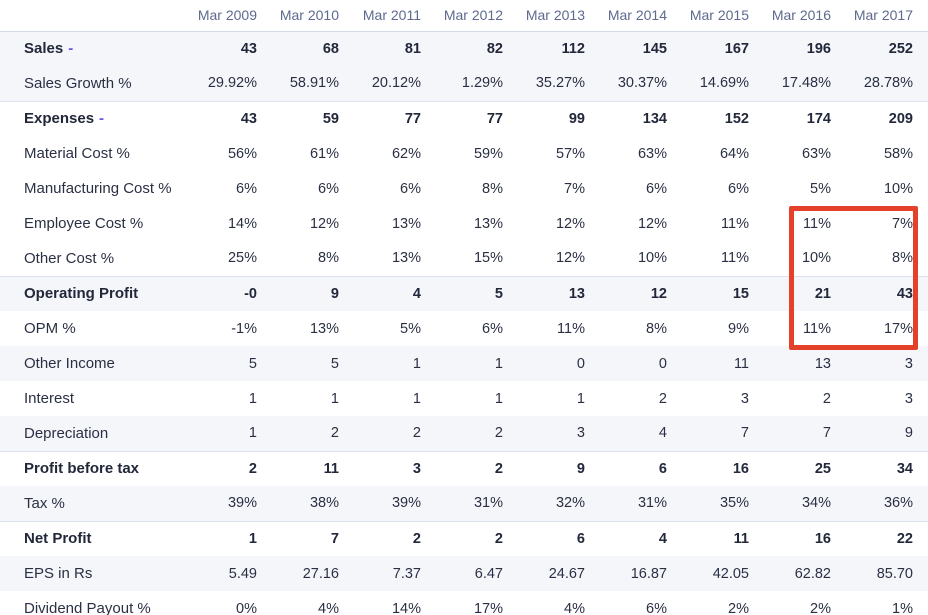 This screenshot has width=928, height=615. What do you see at coordinates (887, 468) in the screenshot?
I see `value-cell: 34` at bounding box center [887, 468].